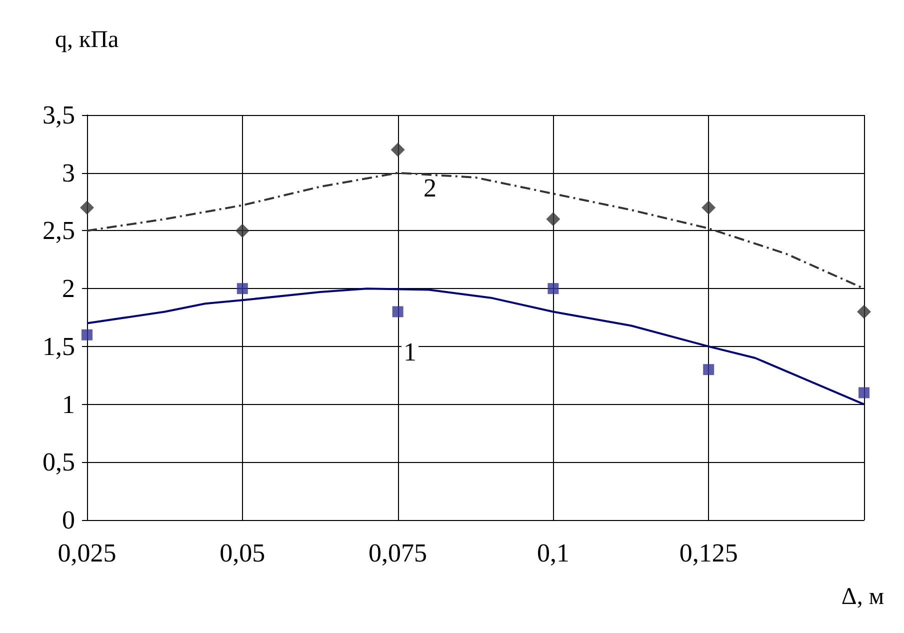  Describe the element at coordinates (87, 40) in the screenshot. I see `y-axis-title: q, кПа` at that location.